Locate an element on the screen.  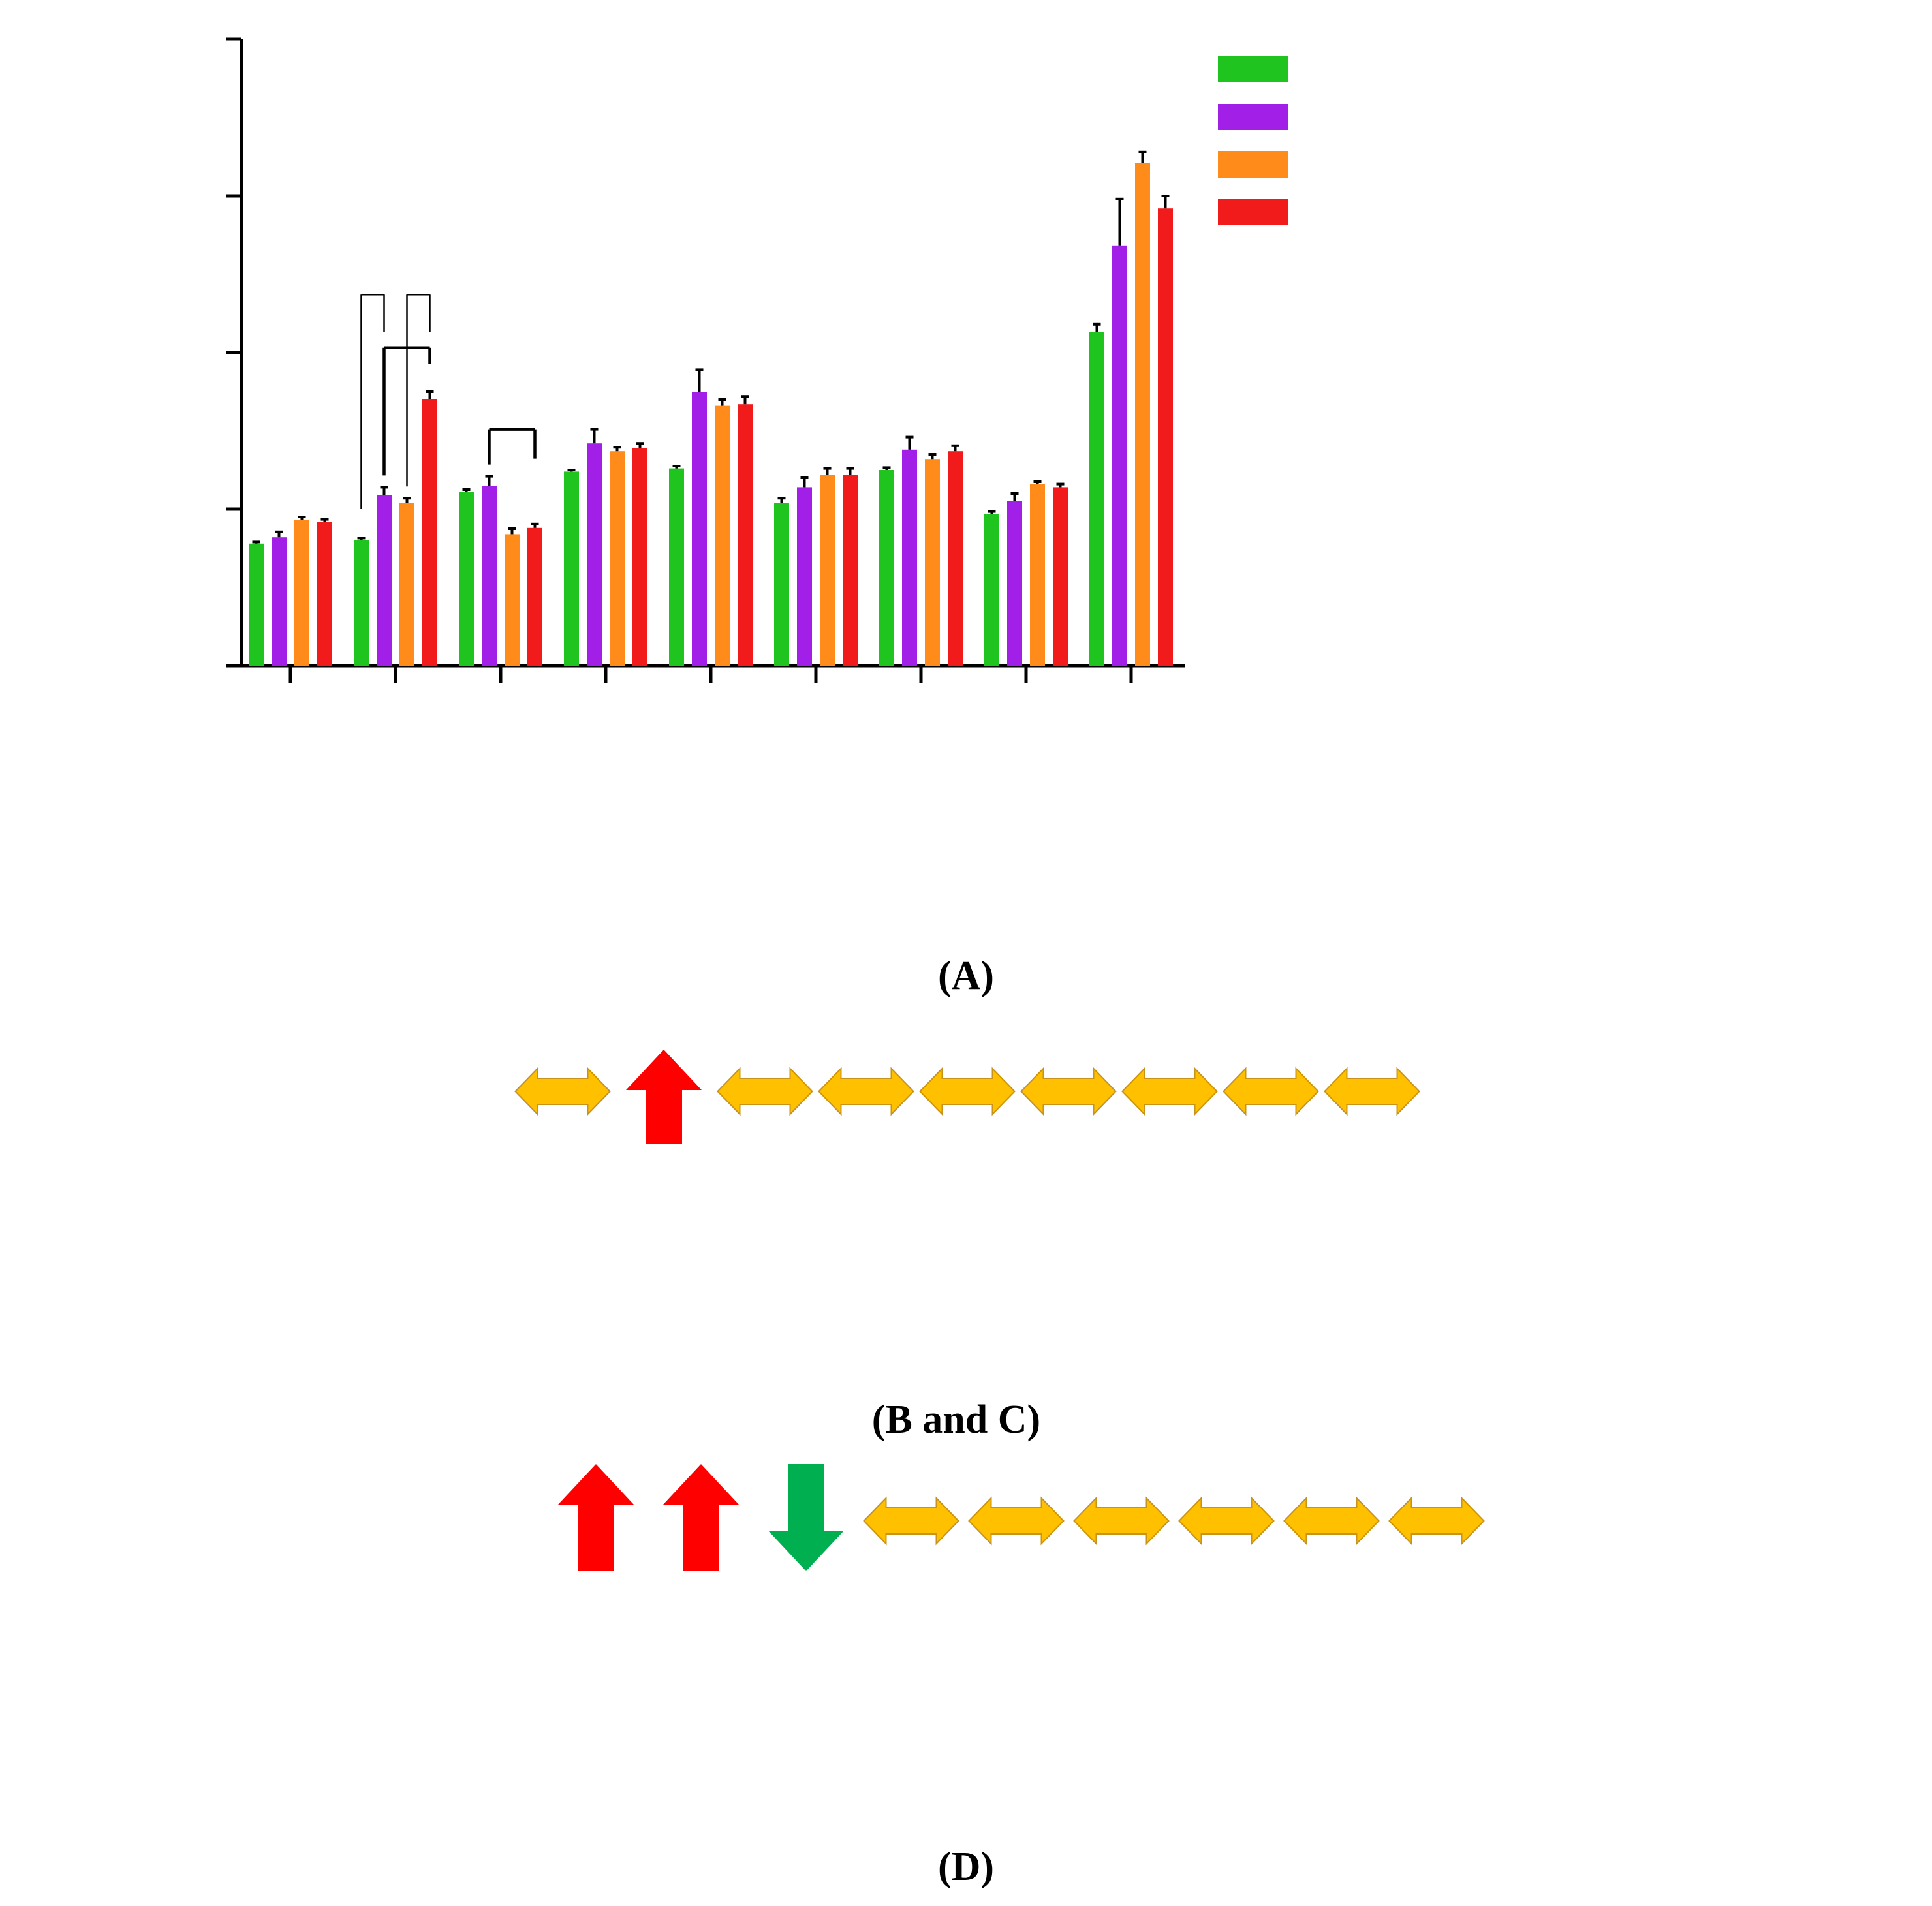
bar-aqp5-isgec-nss2-p-14-matrigel is located at coordinates (384, 580).